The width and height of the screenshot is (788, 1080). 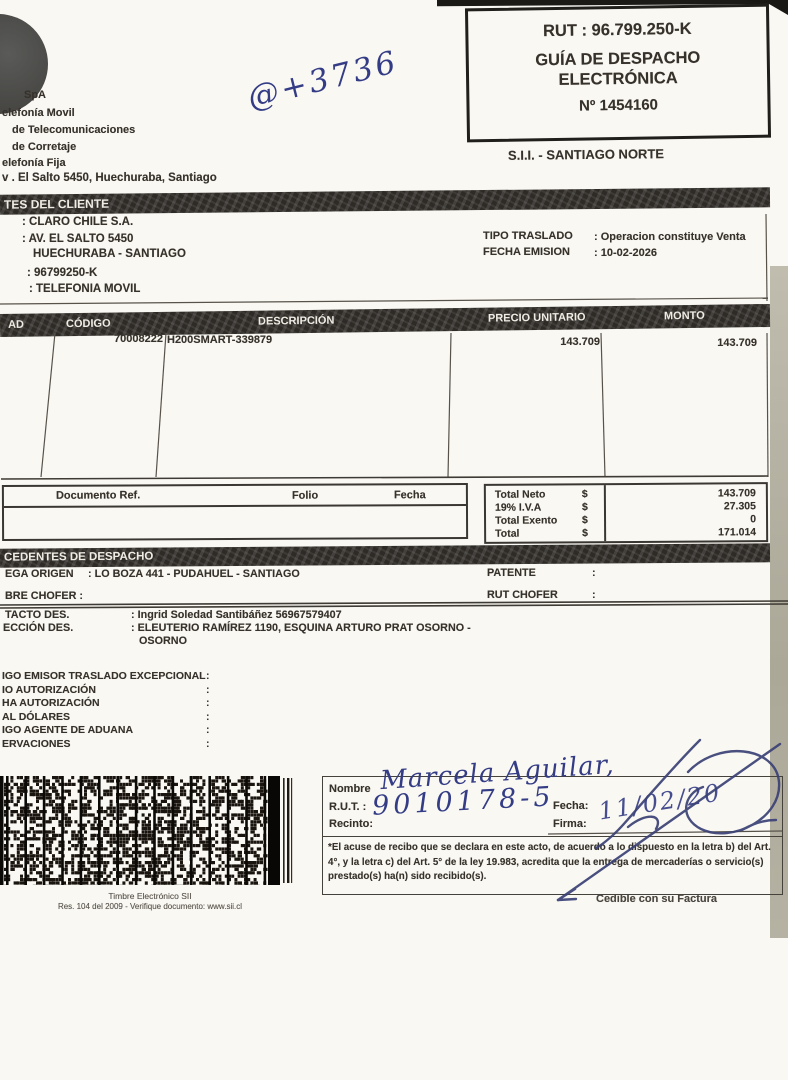 What do you see at coordinates (684, 316) in the screenshot?
I see `col-monto: MONTO` at bounding box center [684, 316].